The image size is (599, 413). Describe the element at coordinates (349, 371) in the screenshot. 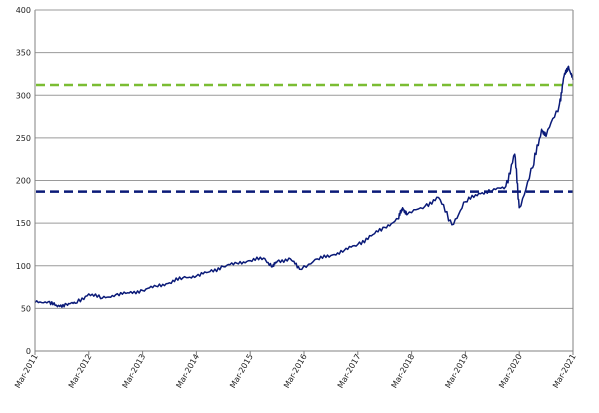

I see `x-tick-label: Mar-2017` at that location.